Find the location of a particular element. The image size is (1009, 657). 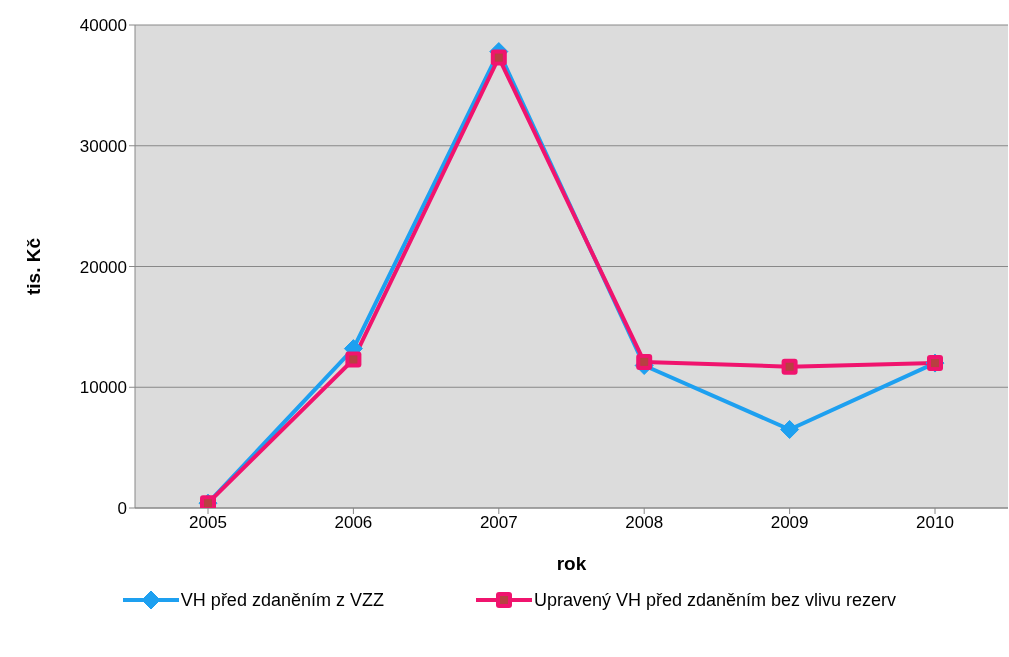

x-tick-label: 2008 is located at coordinates (644, 523).